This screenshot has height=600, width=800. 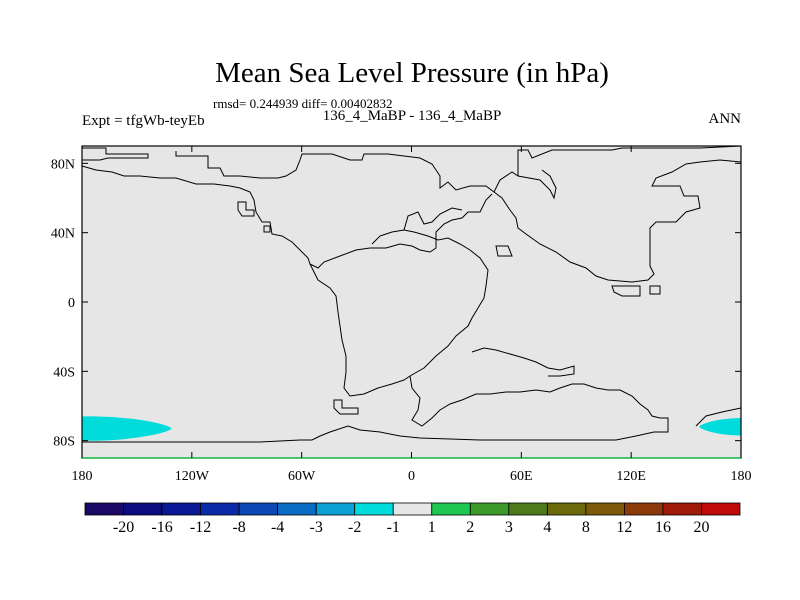 What do you see at coordinates (316, 527) in the screenshot?
I see `colorbar-label: -3` at bounding box center [316, 527].